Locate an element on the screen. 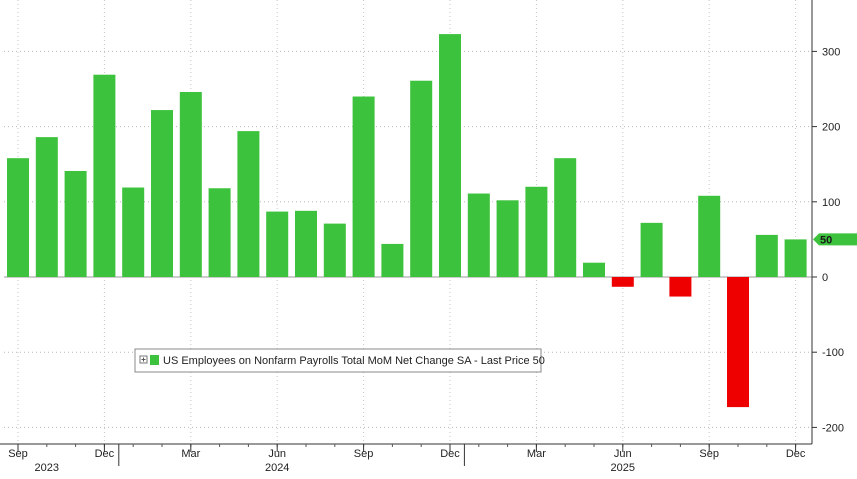  y-tick-label: 100 is located at coordinates (831, 203).